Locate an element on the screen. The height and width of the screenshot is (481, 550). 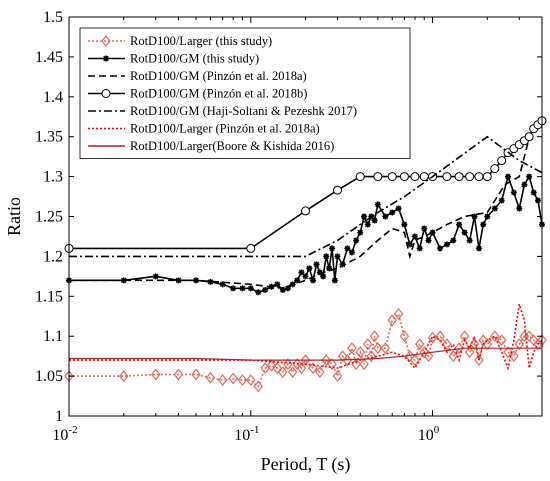
y-tick-label: 1.1 is located at coordinates (53, 336).